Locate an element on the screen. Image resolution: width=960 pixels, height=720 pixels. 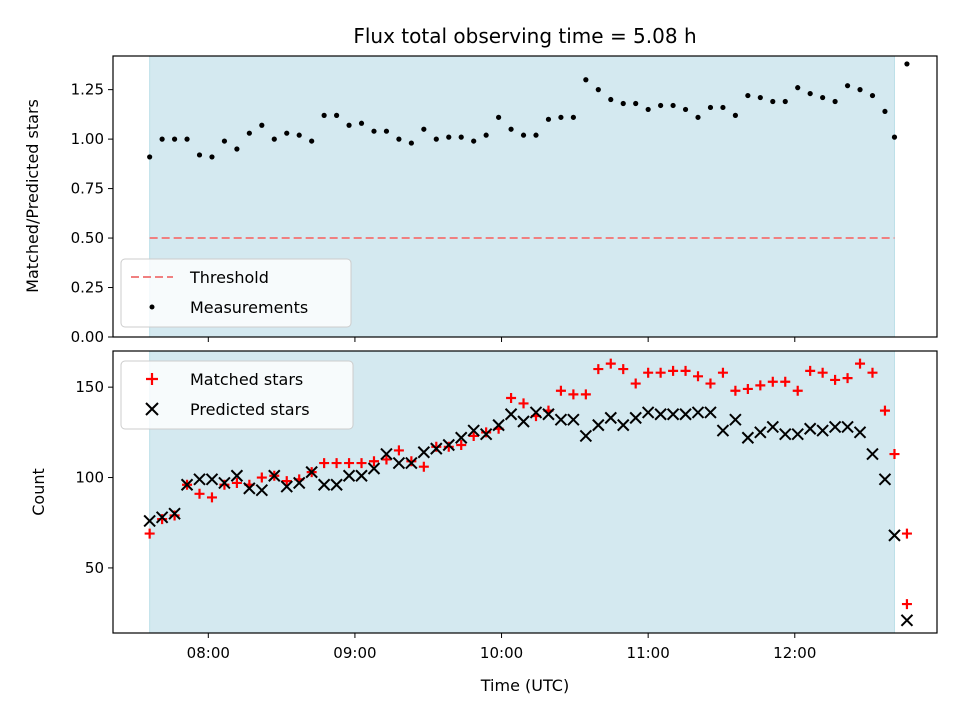
matched-legend-swatch is located at coordinates (152, 379).